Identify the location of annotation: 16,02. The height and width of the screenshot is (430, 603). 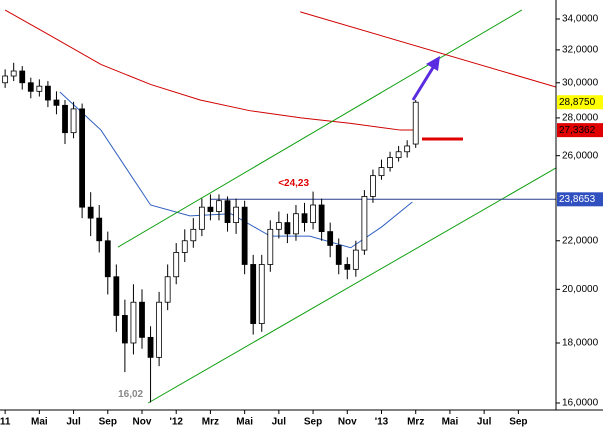
(130, 394).